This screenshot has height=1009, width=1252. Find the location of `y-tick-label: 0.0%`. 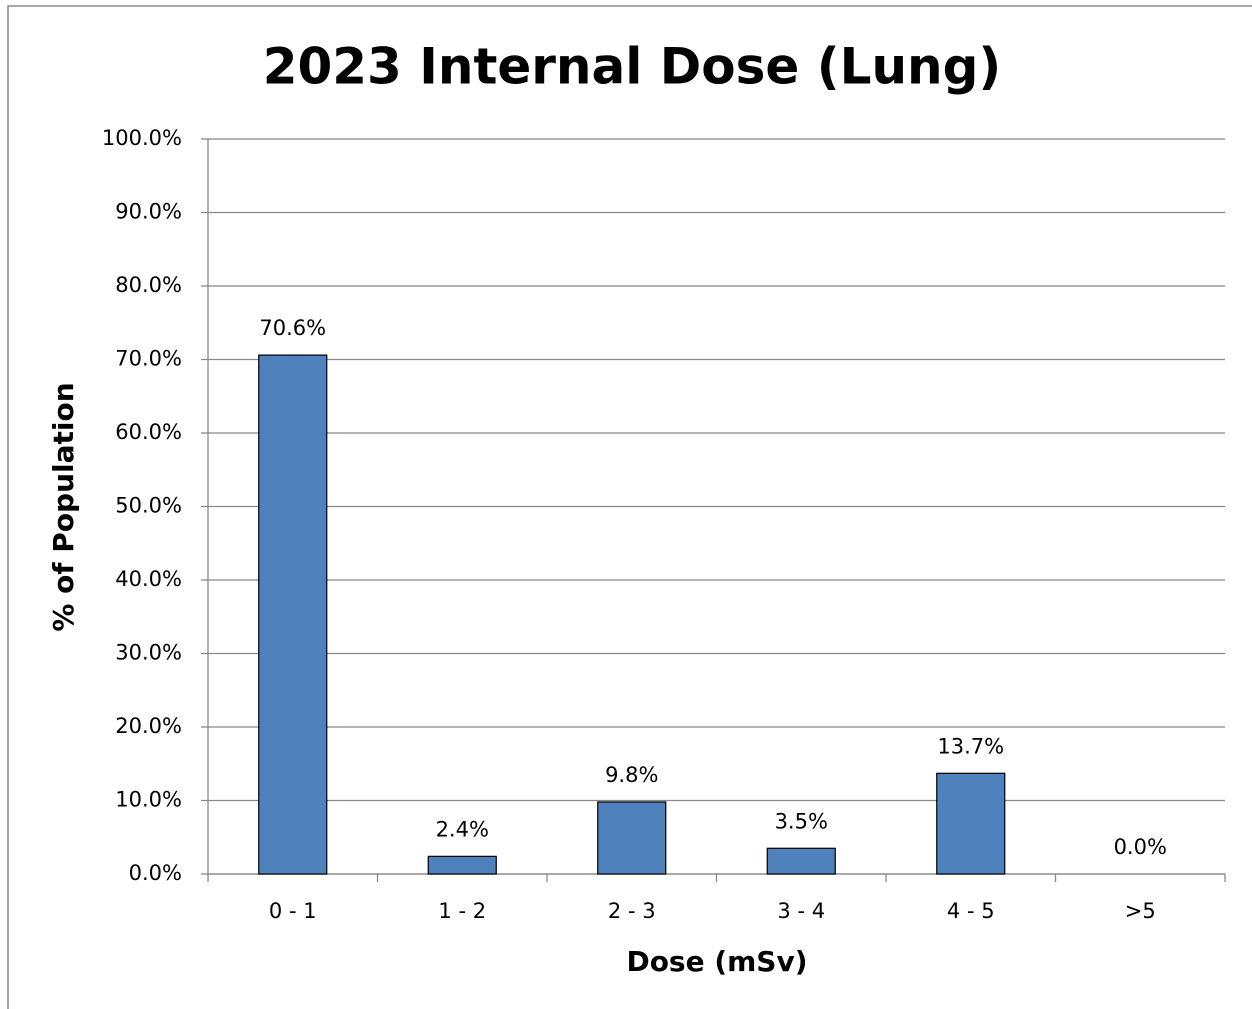

y-tick-label: 0.0% is located at coordinates (155, 873).